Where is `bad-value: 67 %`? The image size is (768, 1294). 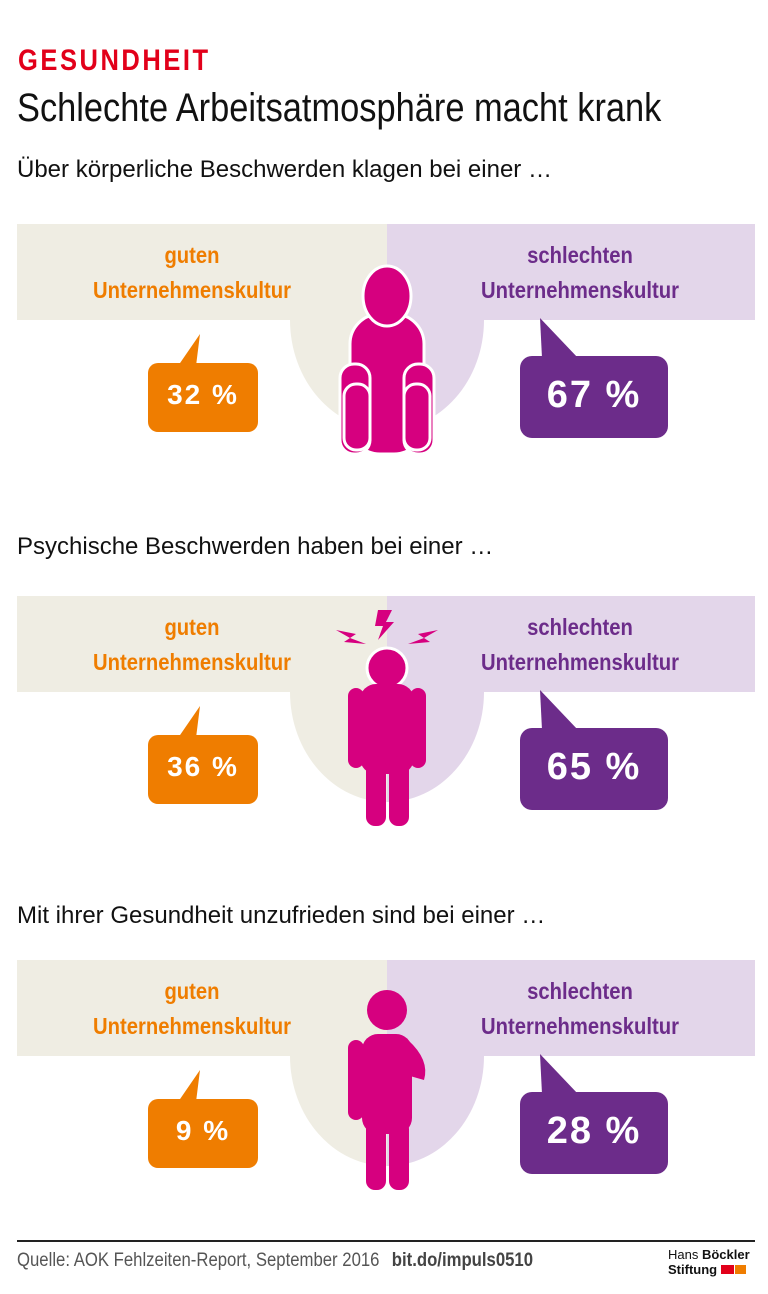 bad-value: 67 % is located at coordinates (594, 395).